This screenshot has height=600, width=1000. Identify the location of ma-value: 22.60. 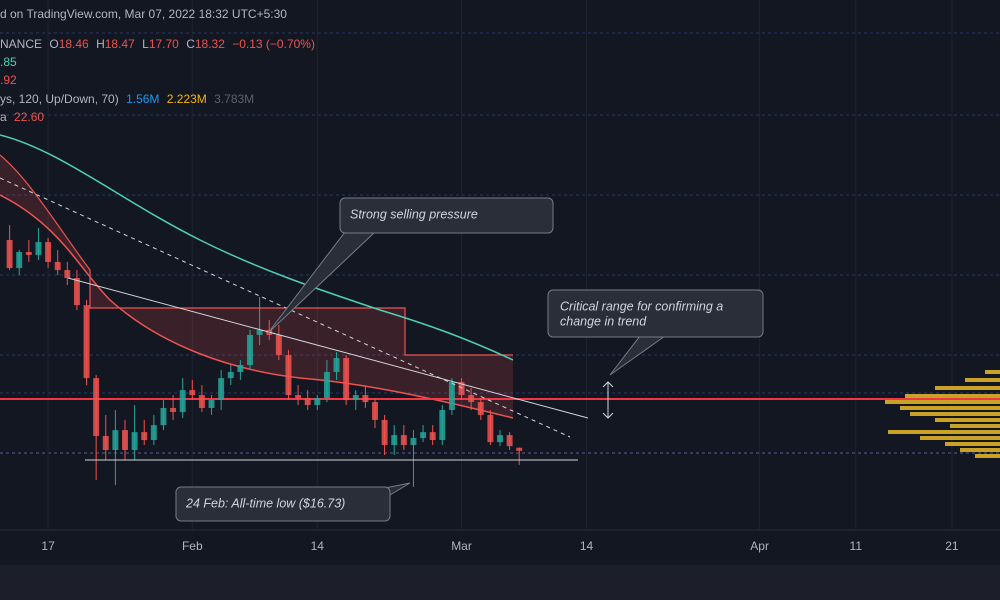
(29, 117).